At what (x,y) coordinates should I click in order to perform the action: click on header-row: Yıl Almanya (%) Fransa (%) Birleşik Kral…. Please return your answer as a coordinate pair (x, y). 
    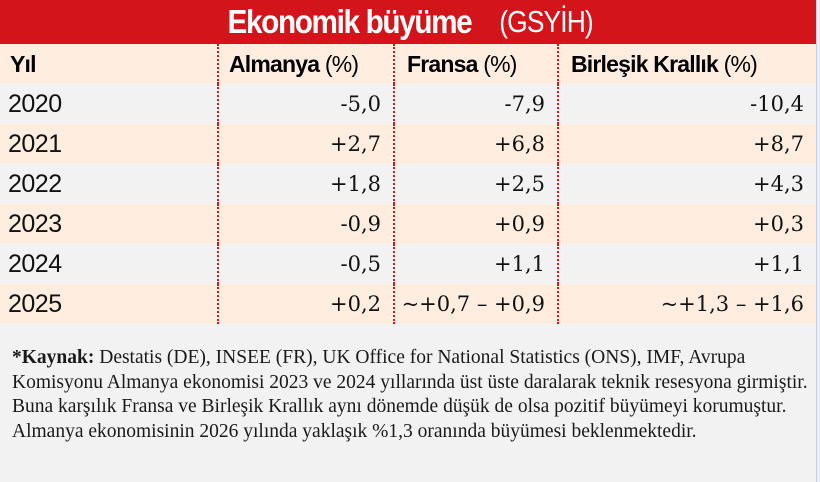
    Looking at the image, I should click on (408, 64).